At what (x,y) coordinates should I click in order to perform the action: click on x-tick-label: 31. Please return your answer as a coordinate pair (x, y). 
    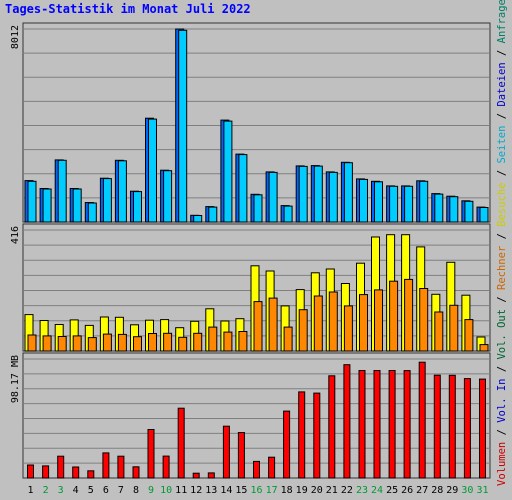
    Looking at the image, I should click on (482, 490).